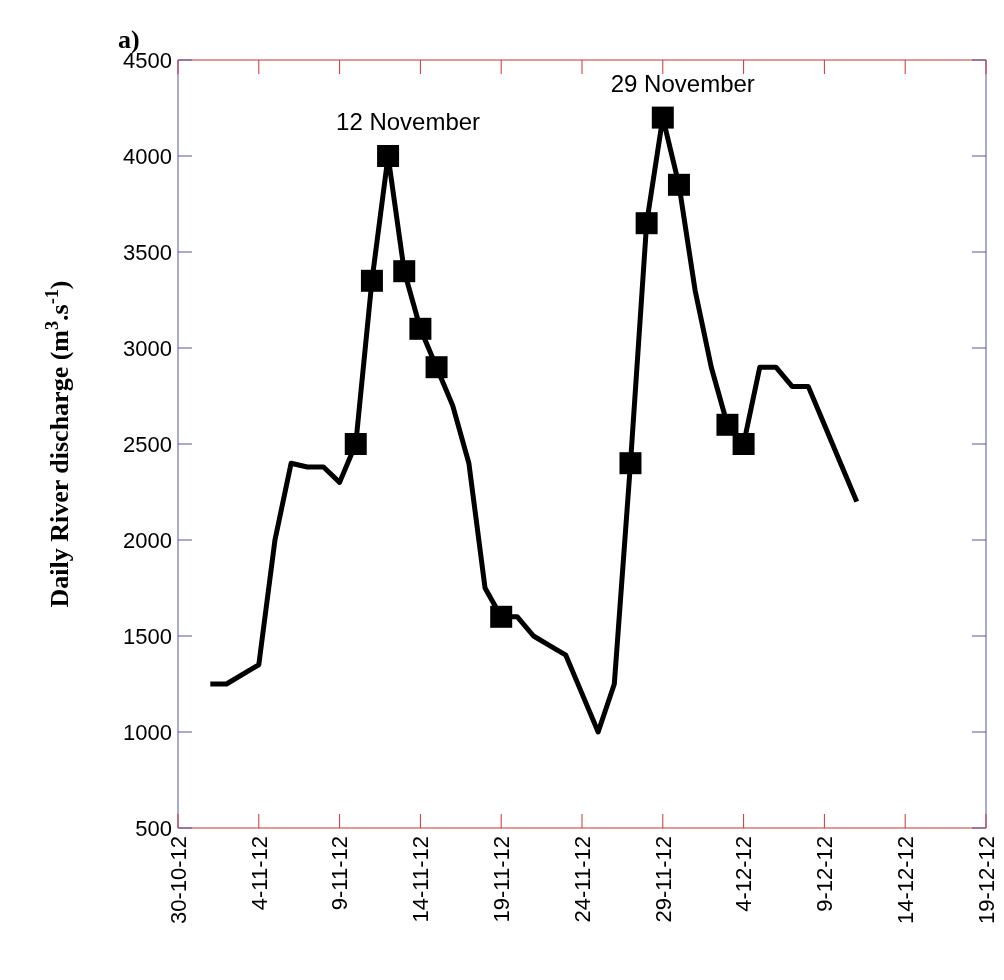  Describe the element at coordinates (147, 348) in the screenshot. I see `y-tick-label: 3000` at that location.